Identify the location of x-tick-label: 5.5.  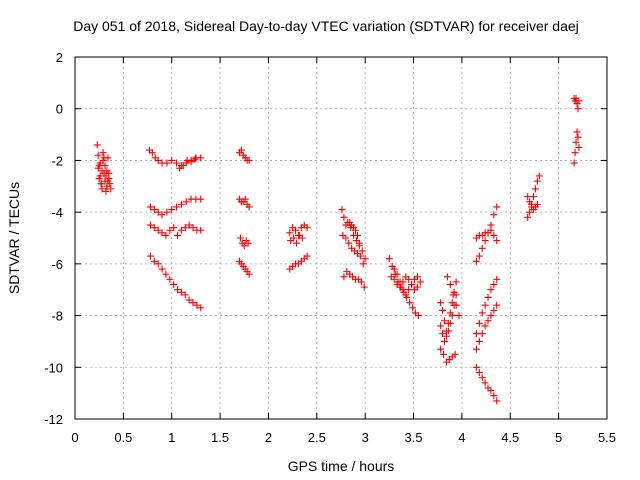
(607, 437).